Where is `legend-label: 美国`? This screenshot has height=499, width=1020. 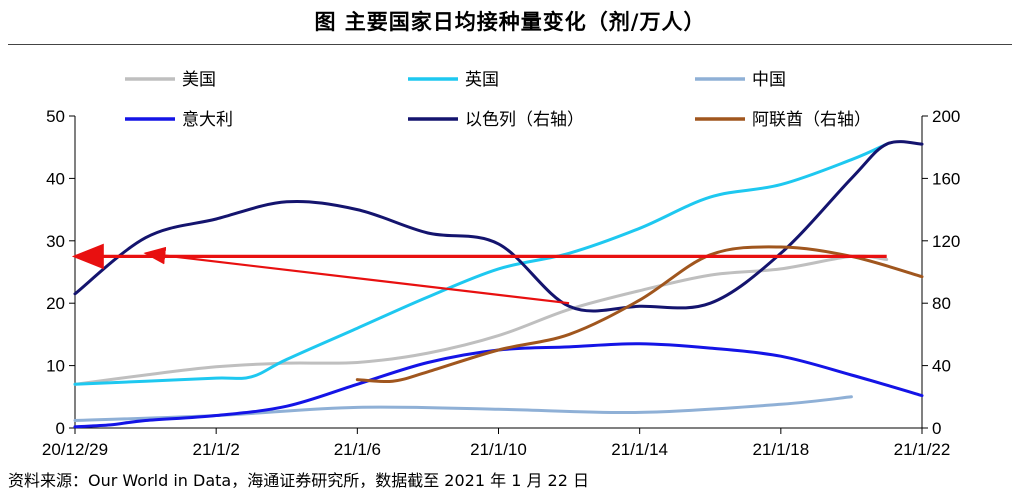 legend-label: 美国 is located at coordinates (199, 80).